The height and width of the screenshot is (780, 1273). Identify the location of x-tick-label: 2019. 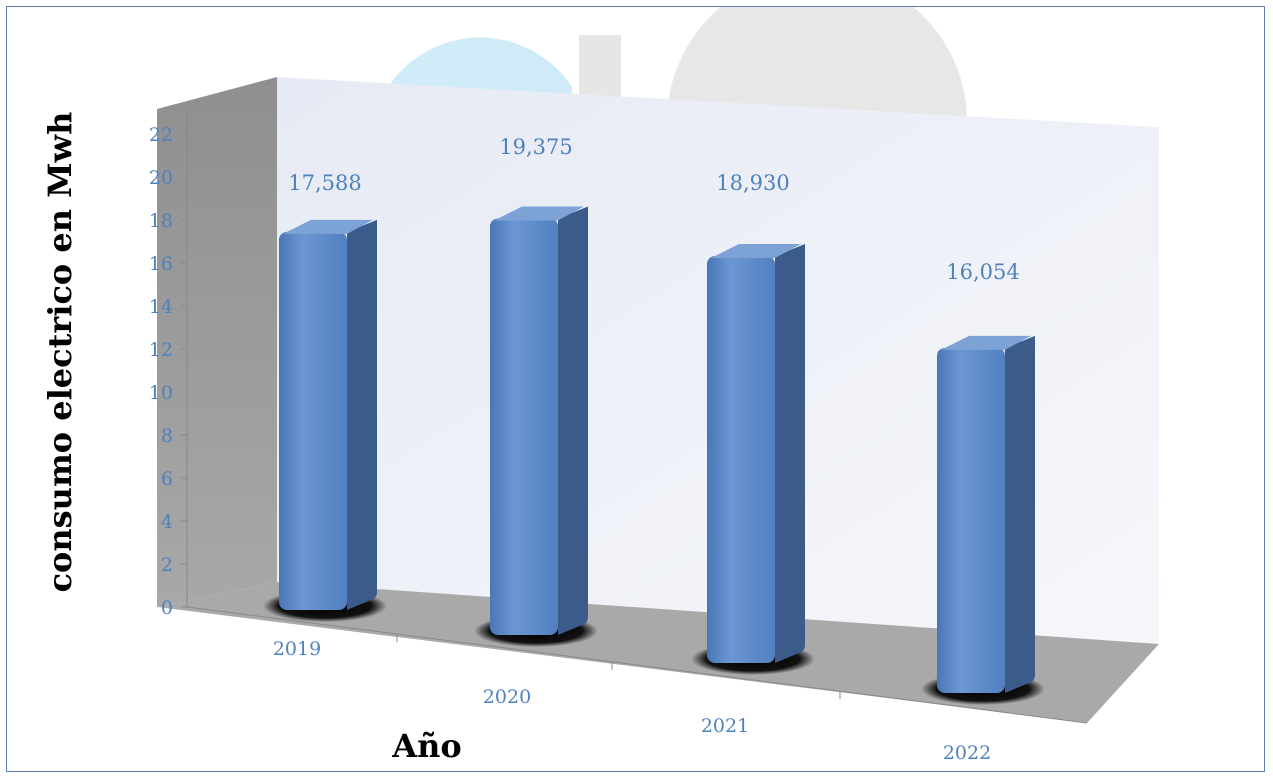
(297, 649).